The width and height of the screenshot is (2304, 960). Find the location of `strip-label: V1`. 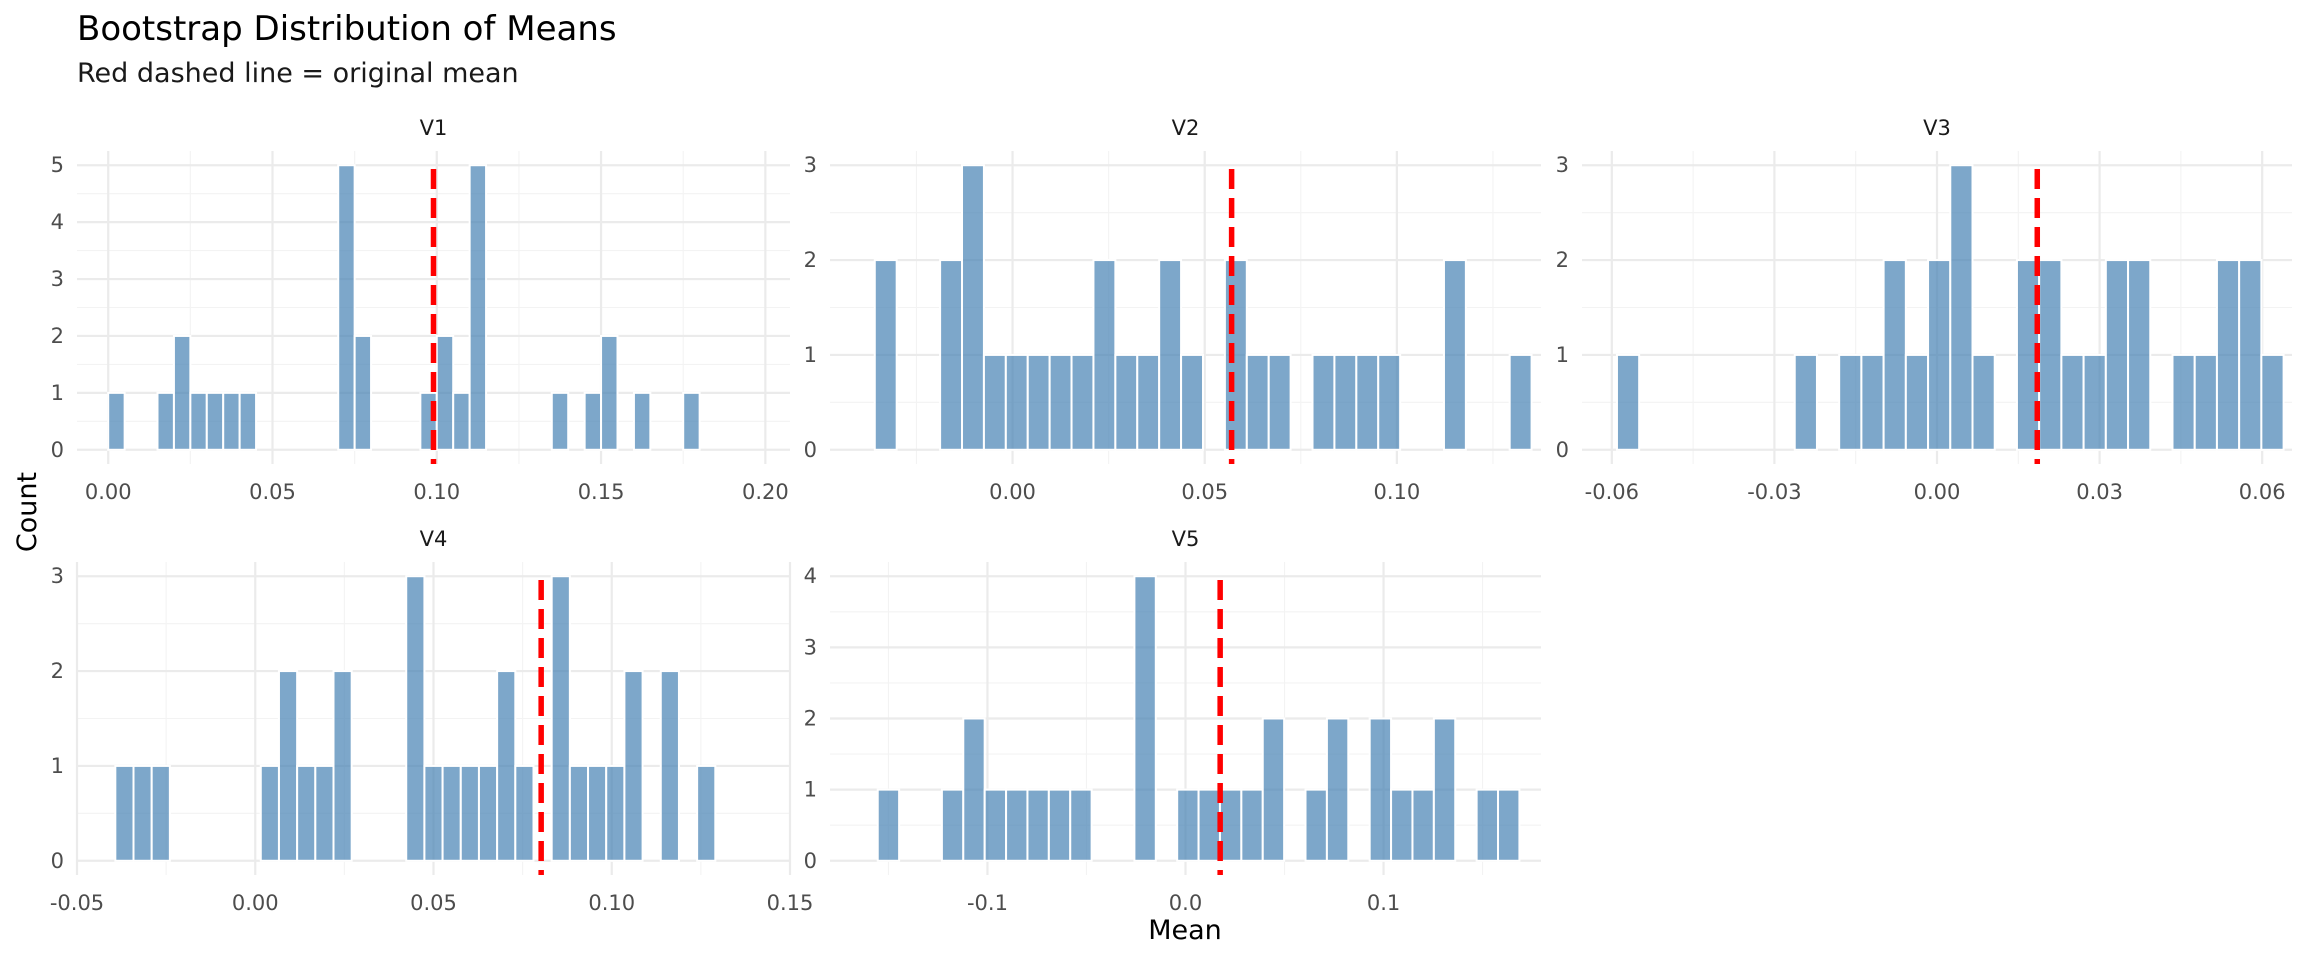

strip-label: V1 is located at coordinates (434, 128).